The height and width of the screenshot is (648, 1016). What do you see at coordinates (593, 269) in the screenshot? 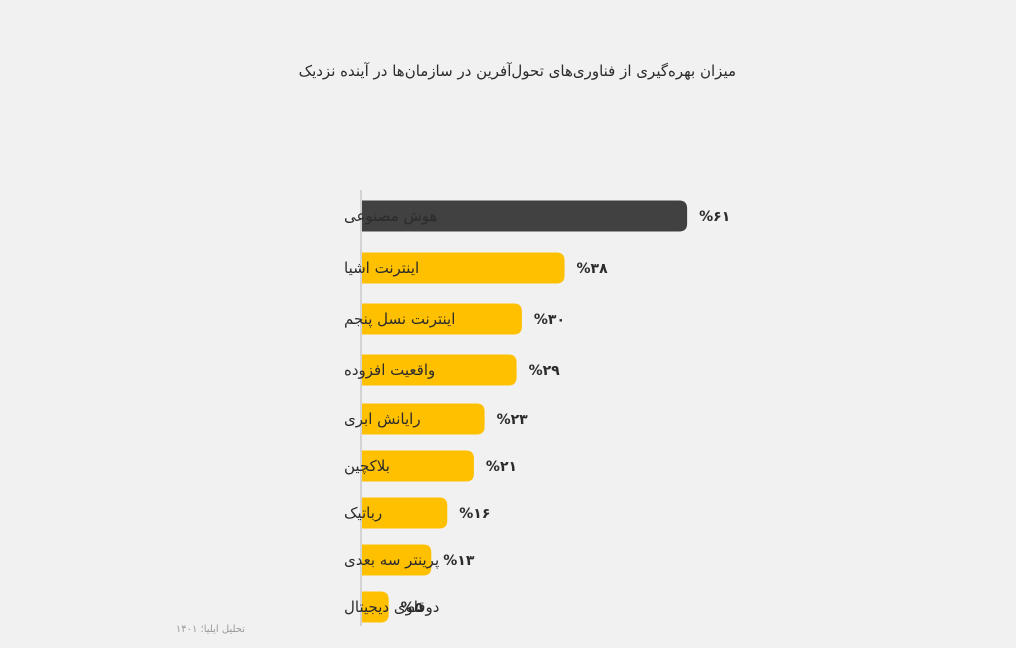
I see `value-label: %۳۸` at bounding box center [593, 269].